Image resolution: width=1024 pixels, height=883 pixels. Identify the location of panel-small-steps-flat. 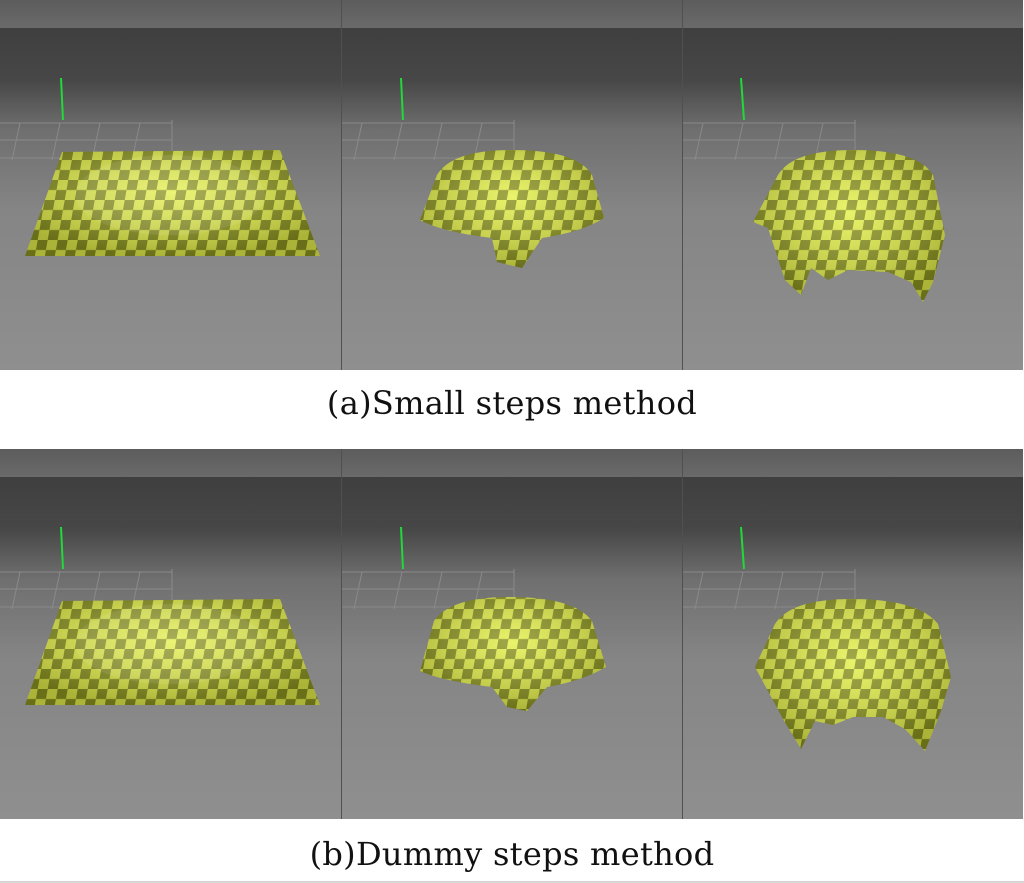
(170, 185).